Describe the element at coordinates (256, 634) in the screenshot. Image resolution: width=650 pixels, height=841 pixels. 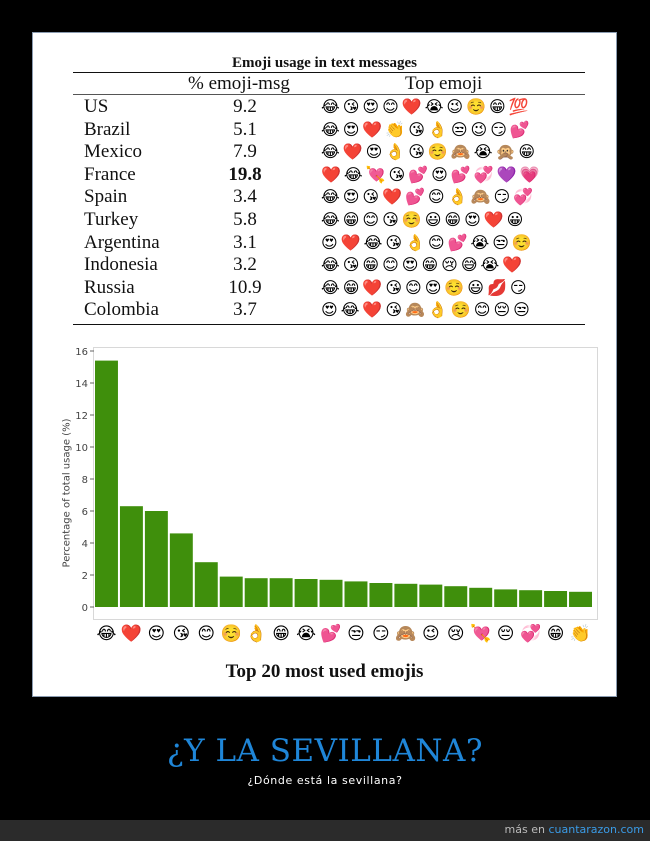
I see `x-tick-emoji: 👌` at that location.